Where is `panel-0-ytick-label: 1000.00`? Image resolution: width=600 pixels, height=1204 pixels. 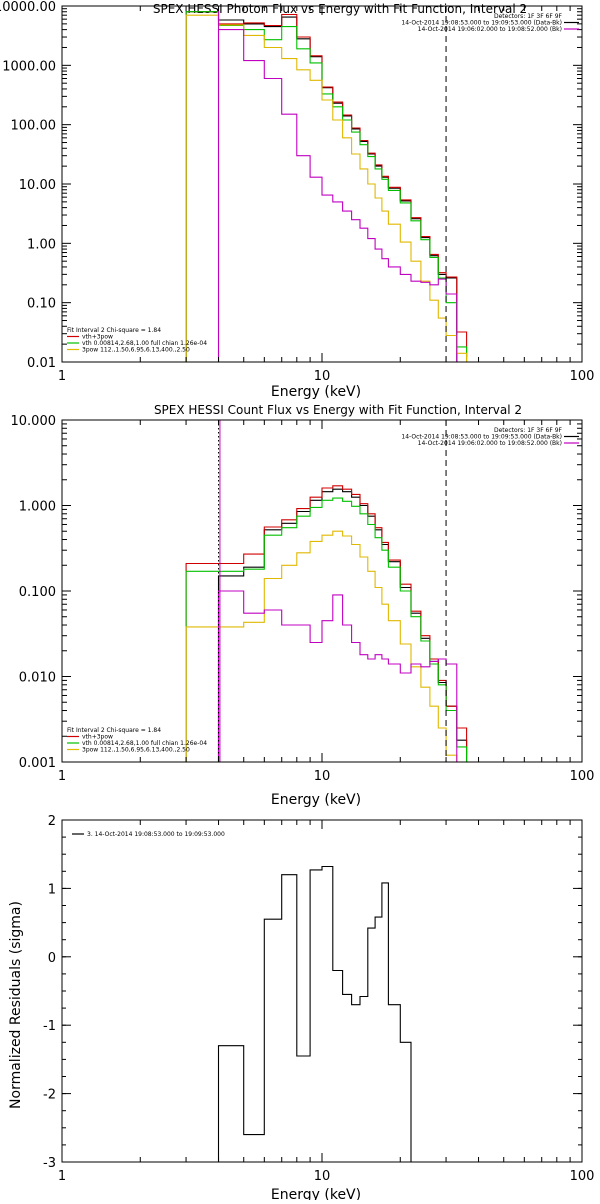
panel-0-ytick-label: 1000.00 is located at coordinates (29, 66).